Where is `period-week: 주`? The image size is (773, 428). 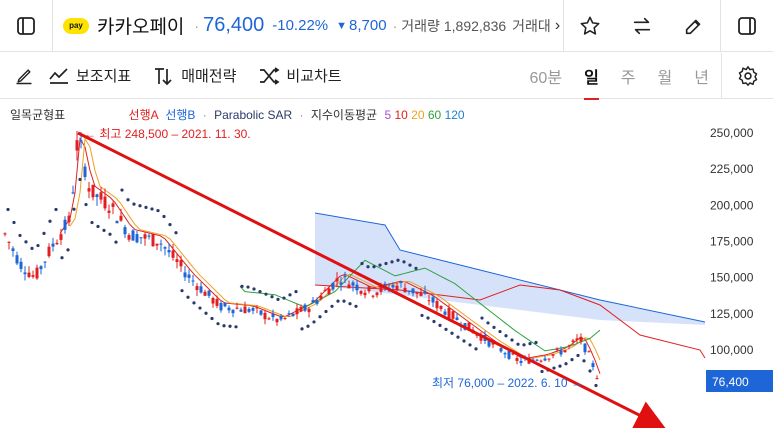 period-week: 주 is located at coordinates (628, 78).